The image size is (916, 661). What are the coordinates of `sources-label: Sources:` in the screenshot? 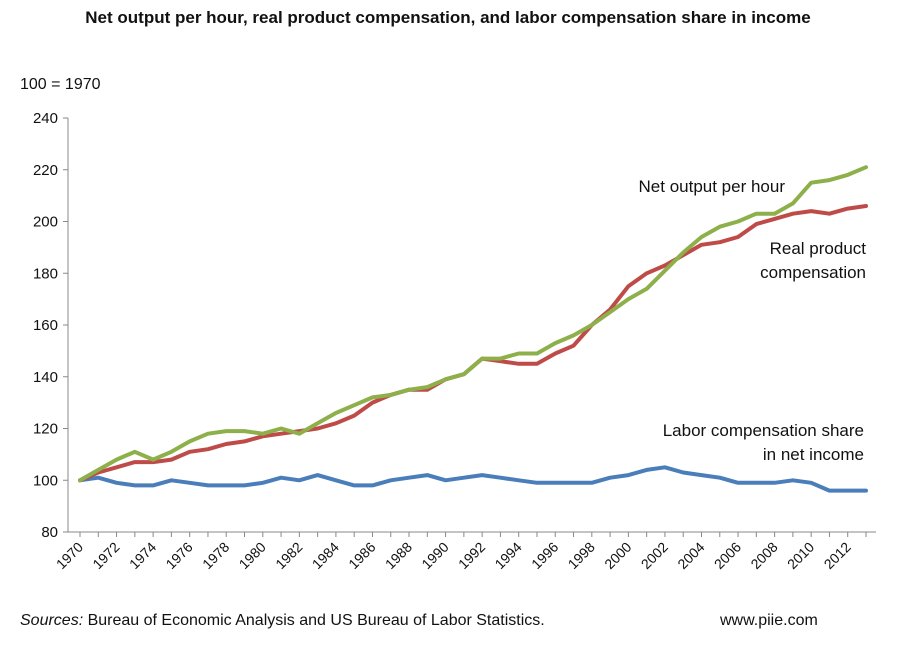 It's located at (52, 620).